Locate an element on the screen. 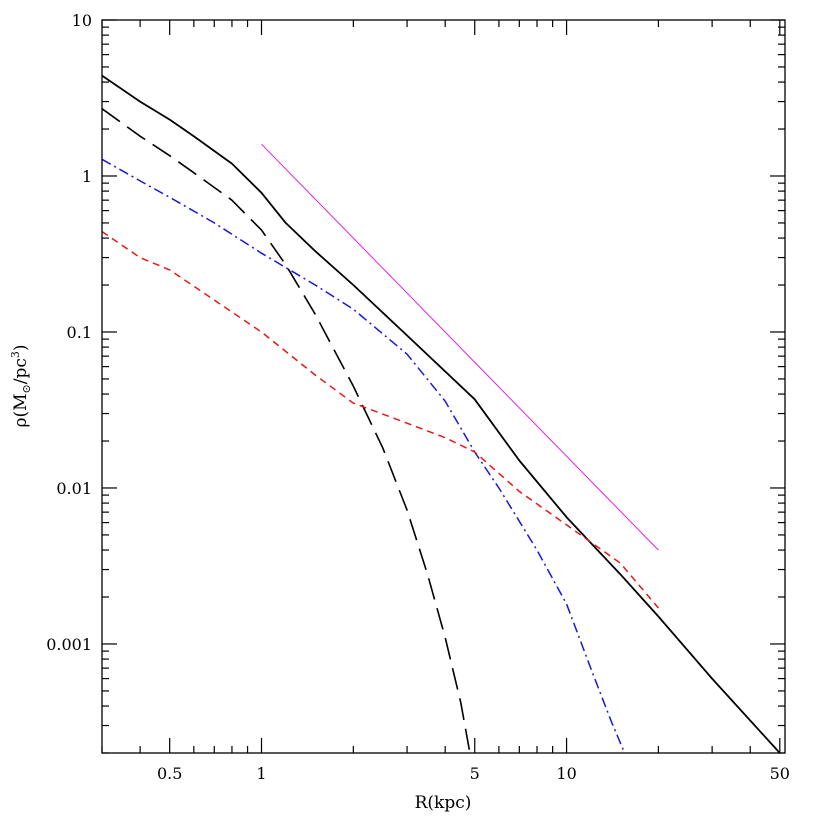 Image resolution: width=830 pixels, height=830 pixels. x-tick-label: 50 is located at coordinates (780, 773).